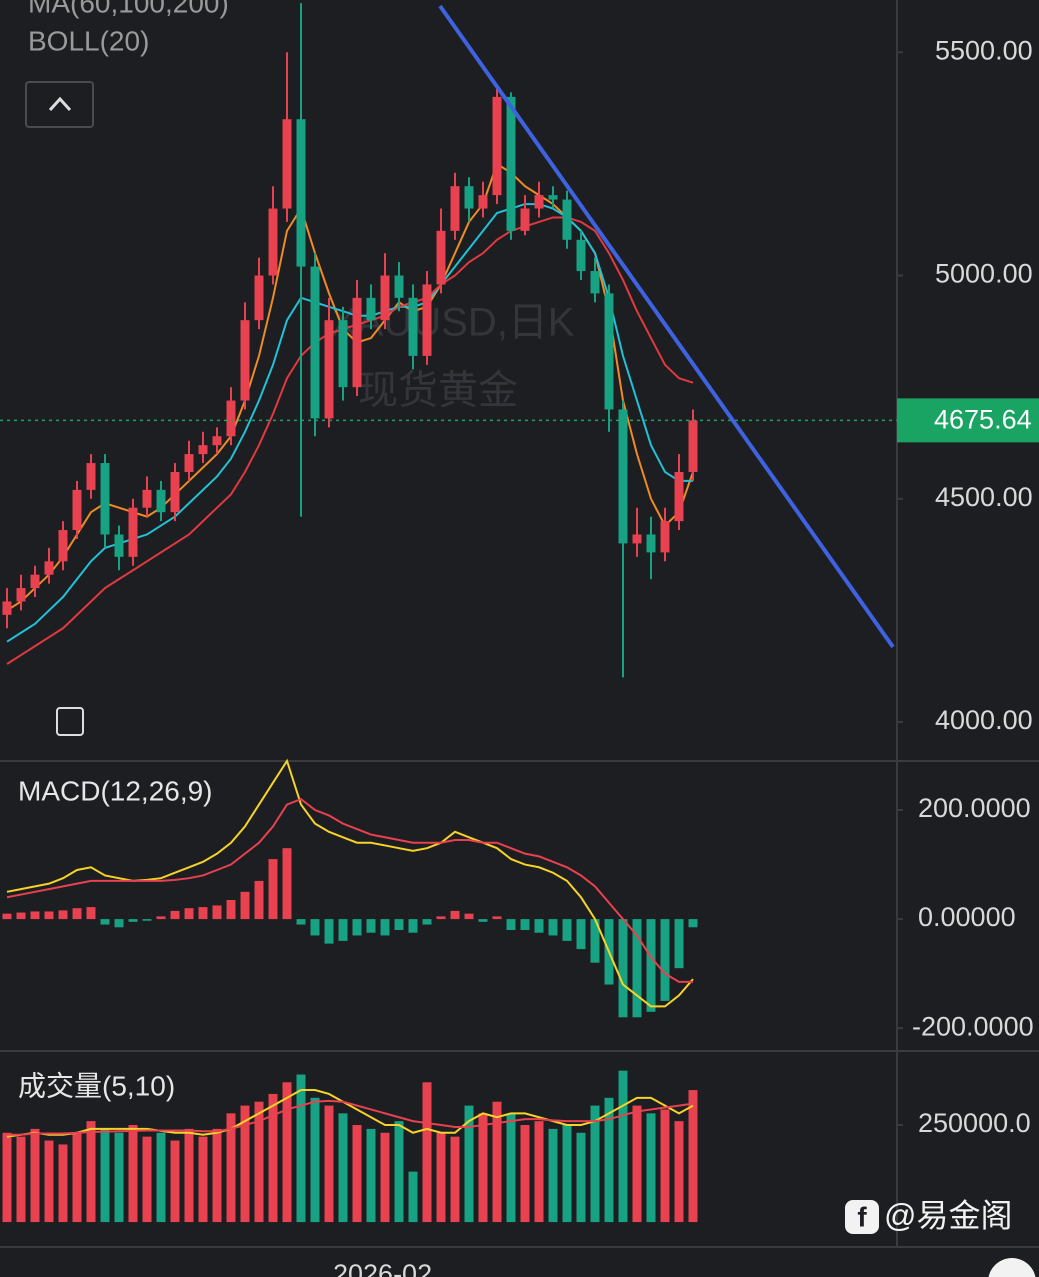 This screenshot has height=1277, width=1039. What do you see at coordinates (128, 9) in the screenshot?
I see `indicator-label: MA(60,100,200)` at bounding box center [128, 9].